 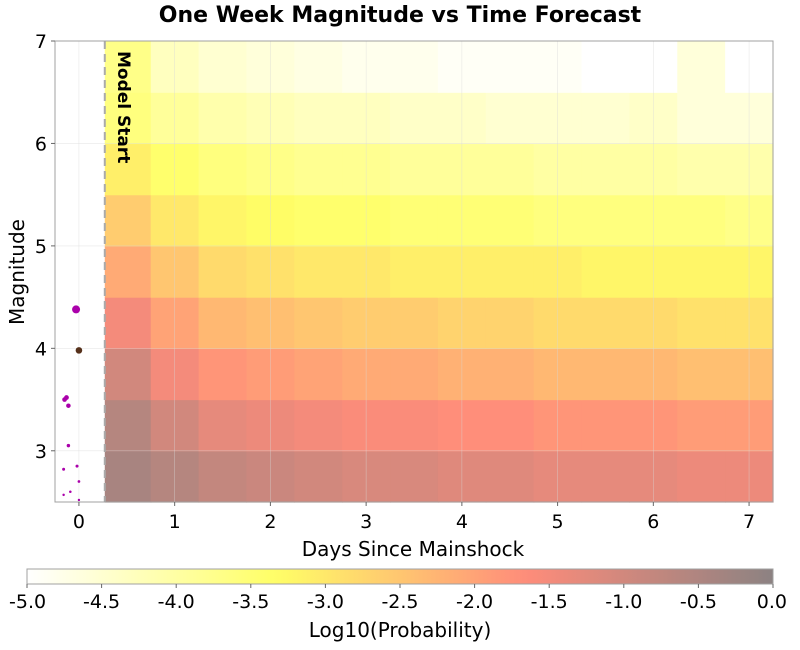 I want to click on y-tick-label: 6, so click(x=41, y=144).